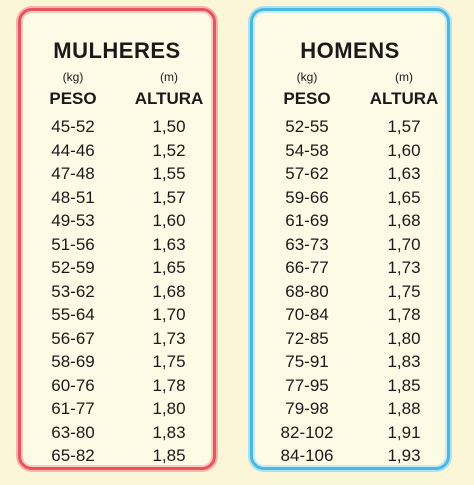 This screenshot has height=485, width=474. I want to click on table-row: 65-82 1,85, so click(117, 456).